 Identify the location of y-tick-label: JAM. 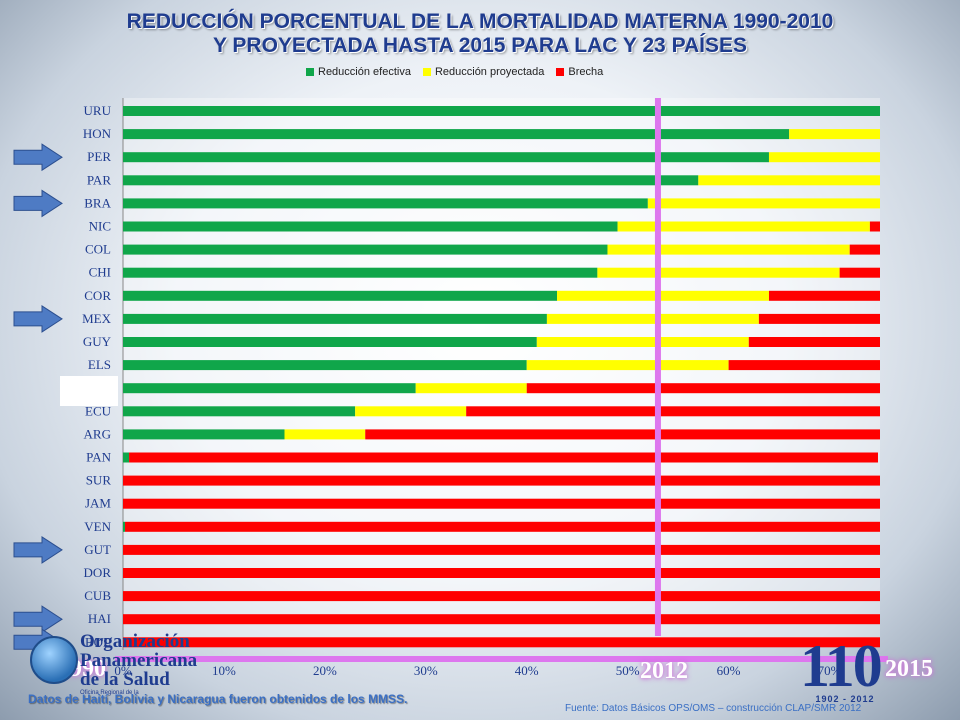
(98, 503).